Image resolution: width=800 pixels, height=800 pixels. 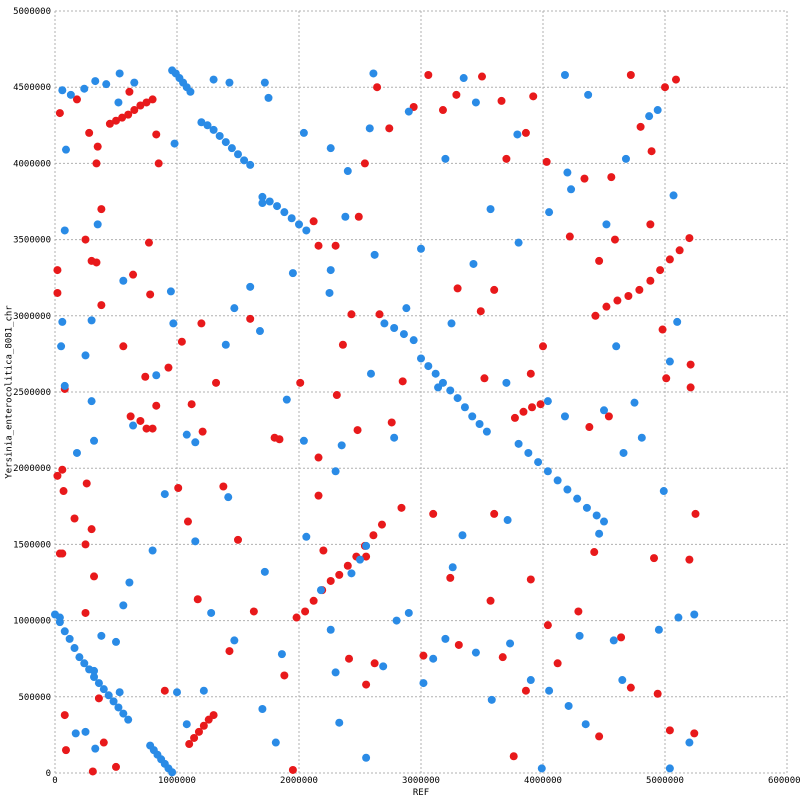 I want to click on y-tick-label: 0, so click(x=48, y=774).